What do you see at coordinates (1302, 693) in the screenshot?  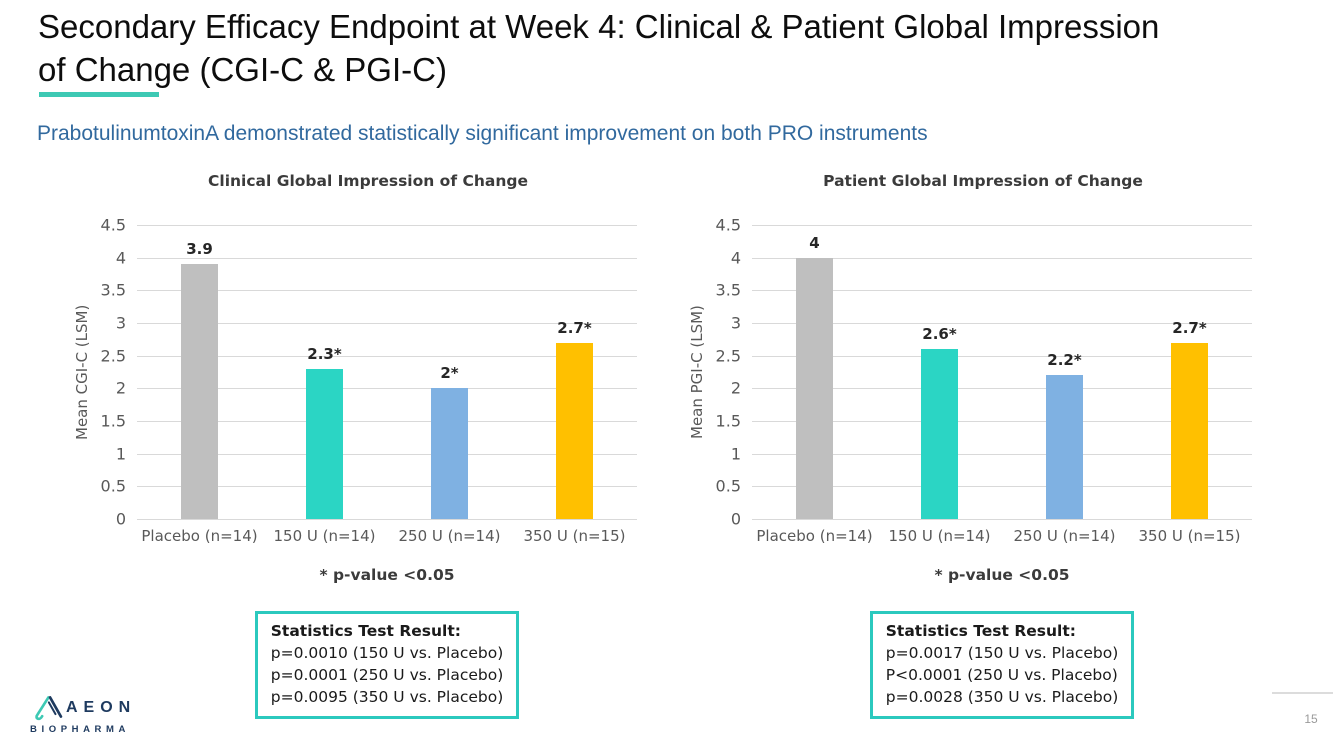 I see `footer-divider` at bounding box center [1302, 693].